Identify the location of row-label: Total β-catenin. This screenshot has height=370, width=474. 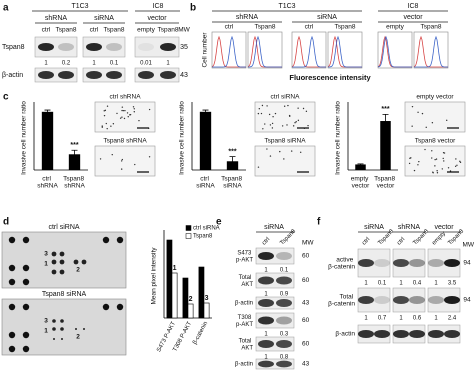
(341, 300).